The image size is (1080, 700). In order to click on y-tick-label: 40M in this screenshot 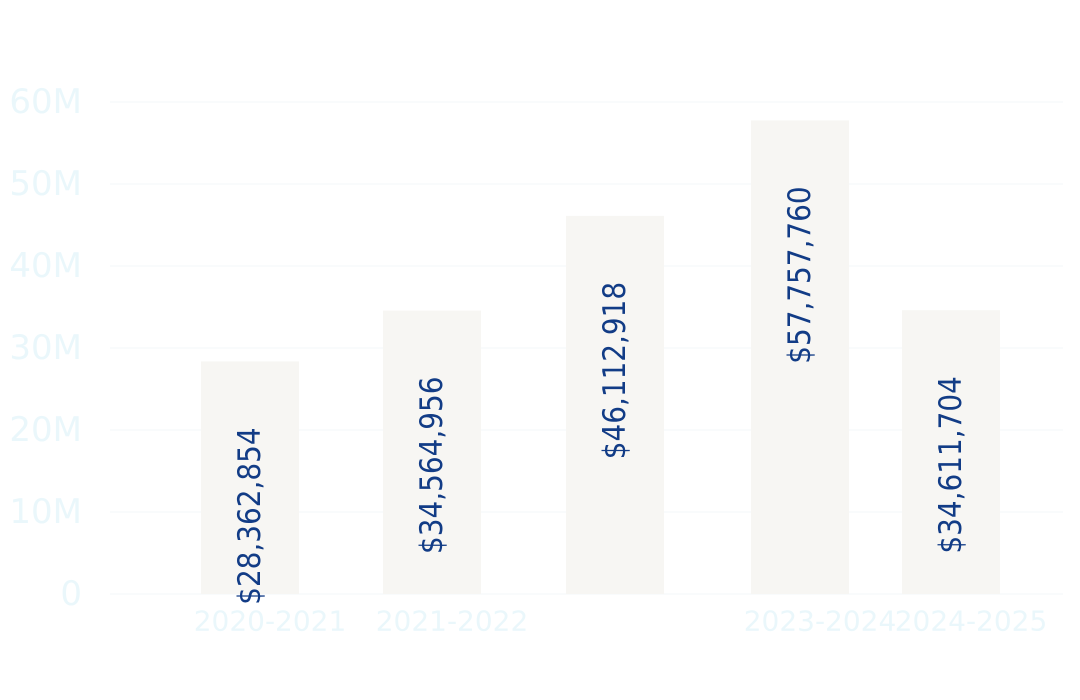, I will do `click(45, 266)`.